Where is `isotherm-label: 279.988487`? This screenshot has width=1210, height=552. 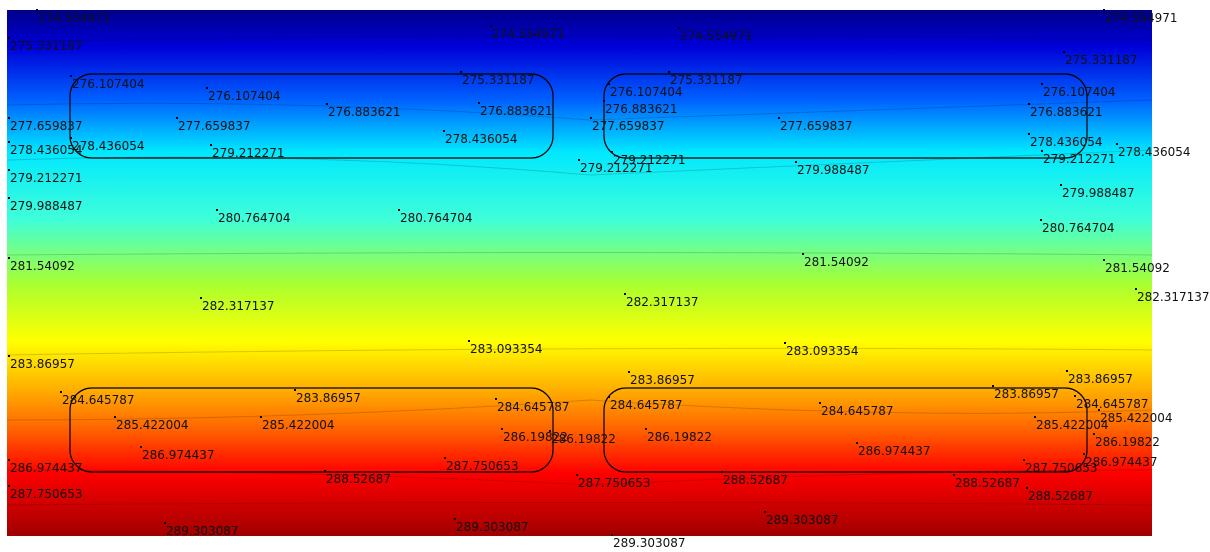 isotherm-label: 279.988487 is located at coordinates (46, 206).